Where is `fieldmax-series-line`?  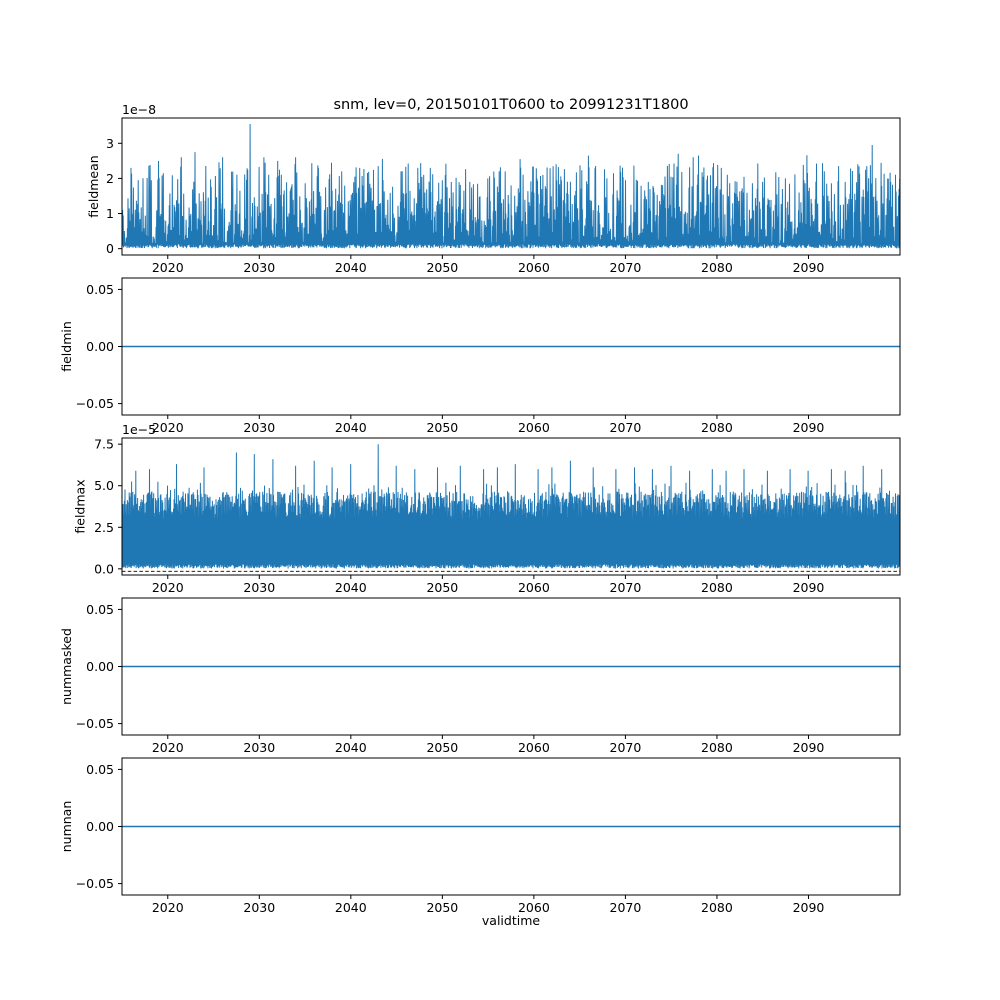
fieldmax-series-line is located at coordinates (511, 506).